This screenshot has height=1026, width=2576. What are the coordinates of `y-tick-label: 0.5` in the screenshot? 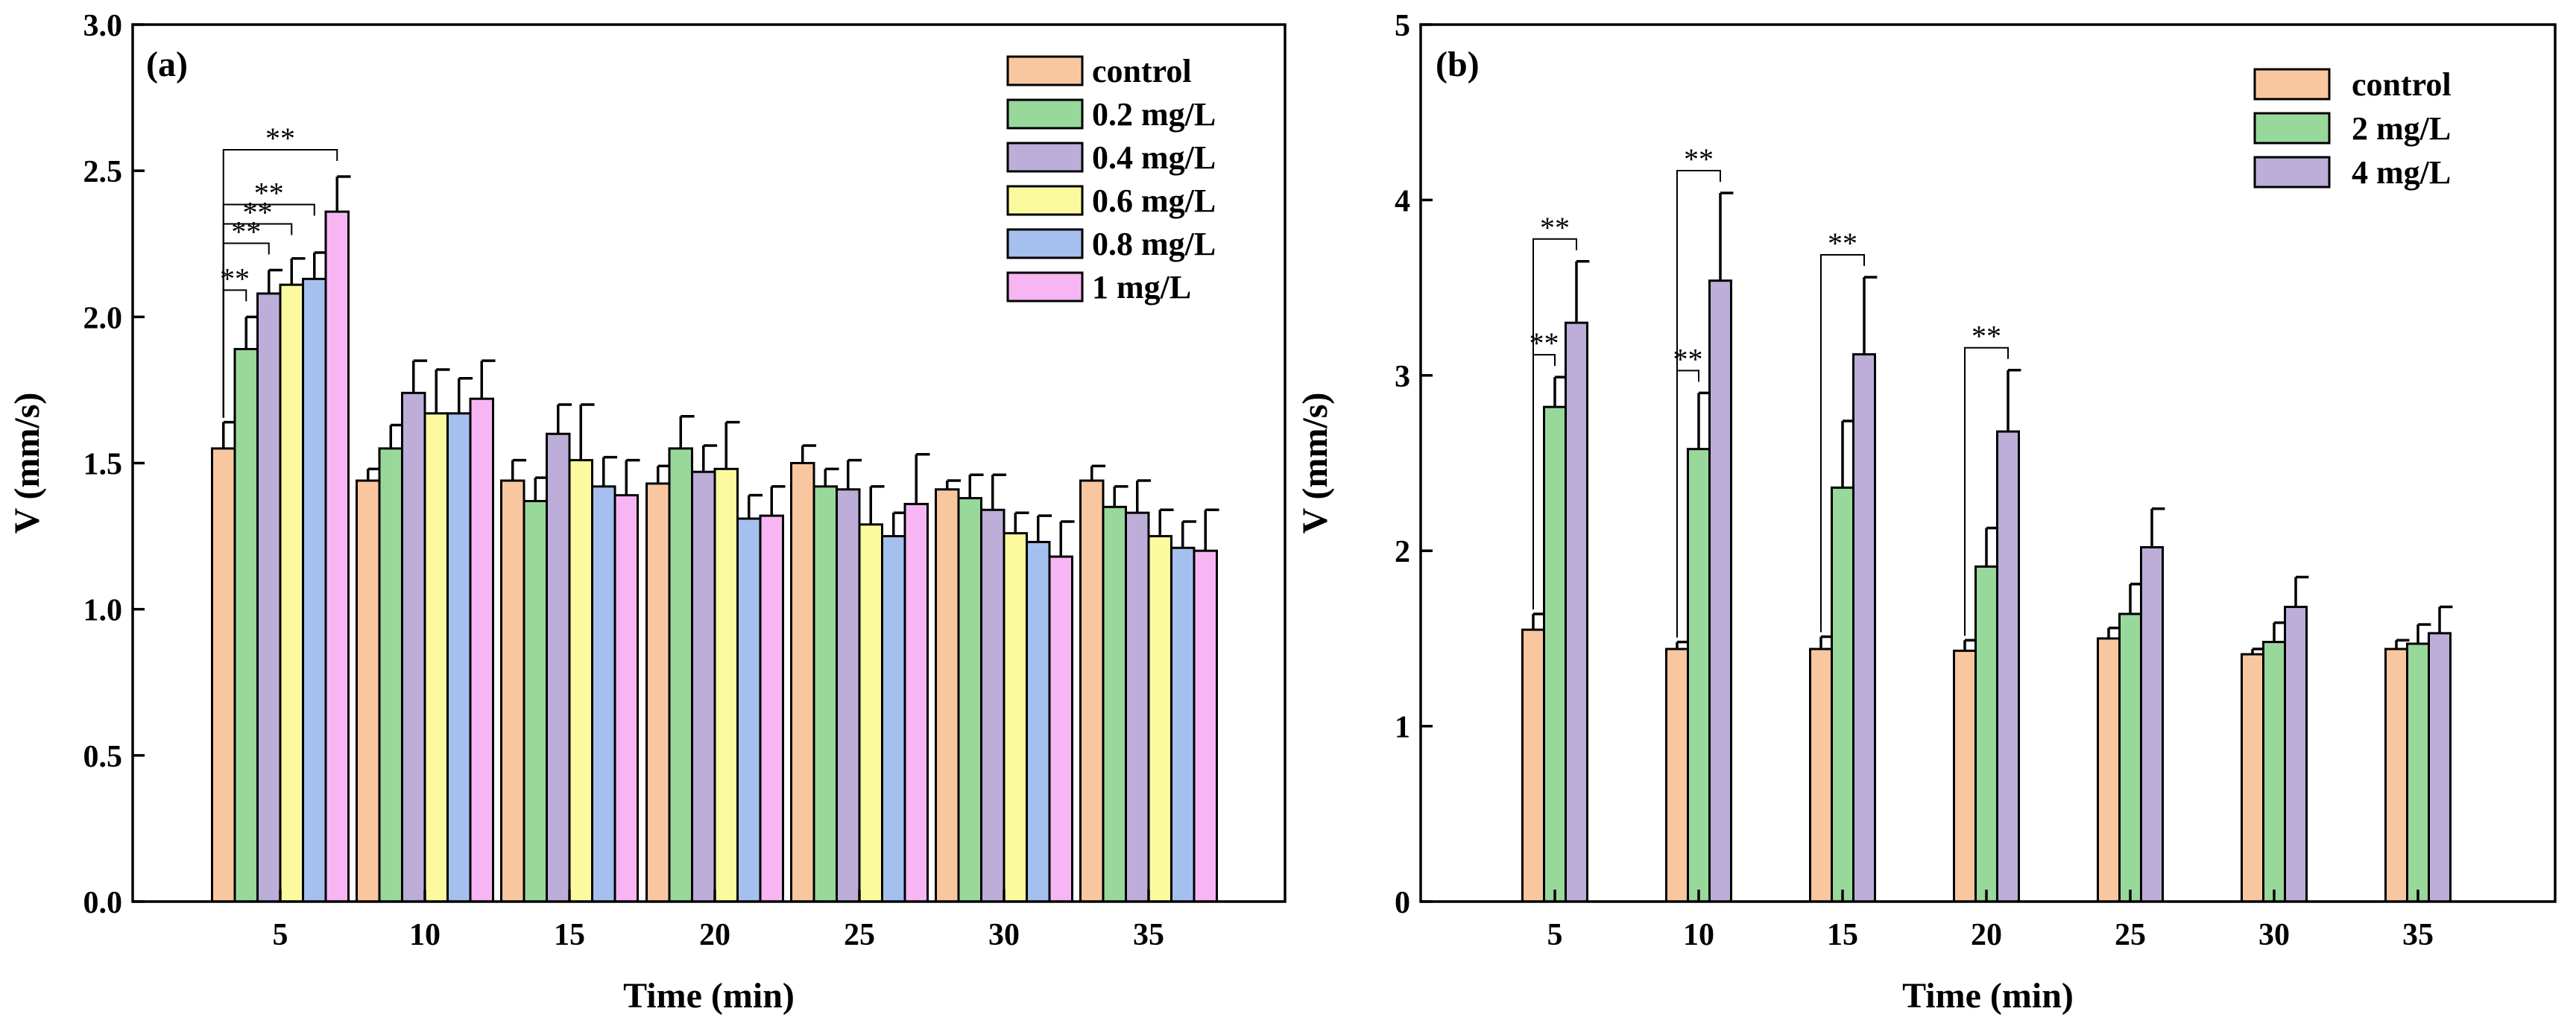 It's located at (103, 757).